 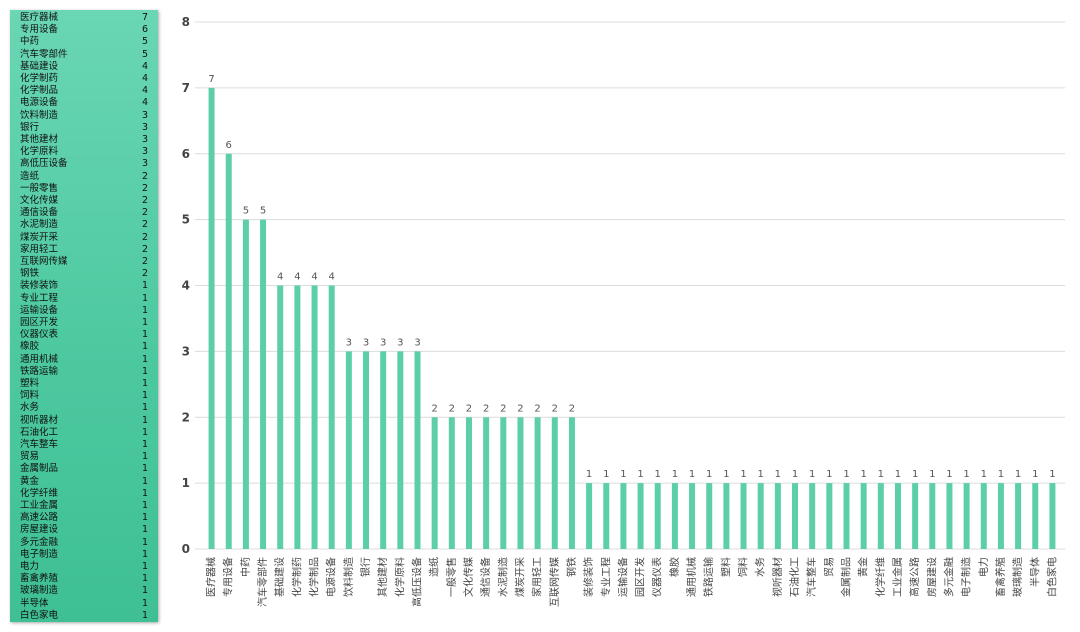 What do you see at coordinates (1000, 577) in the screenshot?
I see `x-tick-label: 畜禽养殖` at bounding box center [1000, 577].